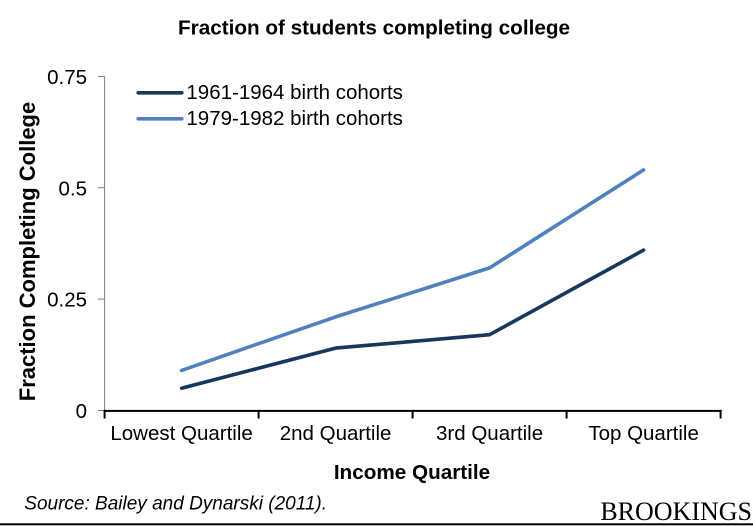 The width and height of the screenshot is (753, 526). What do you see at coordinates (27, 251) in the screenshot?
I see `svg-text: Fraction Completing College` at bounding box center [27, 251].